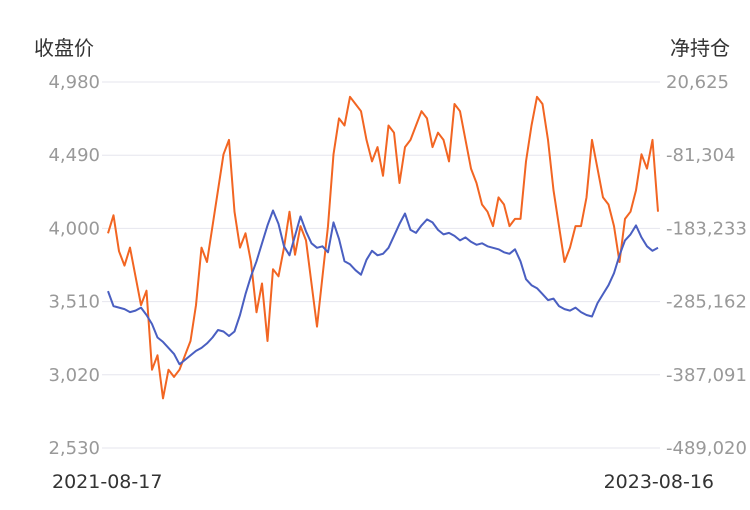 This screenshot has width=750, height=510. I want to click on right-tick-label: -387,091, so click(706, 375).